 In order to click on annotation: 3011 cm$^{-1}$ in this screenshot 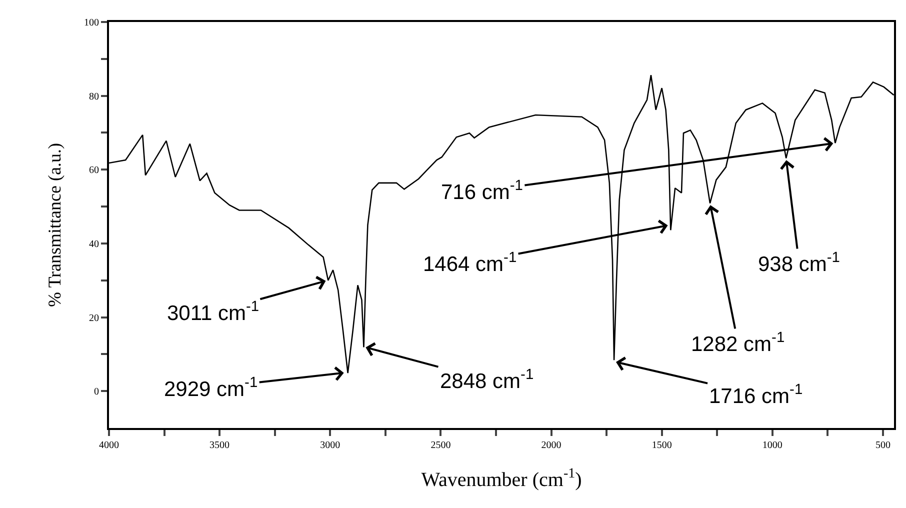, I will do `click(213, 312)`.